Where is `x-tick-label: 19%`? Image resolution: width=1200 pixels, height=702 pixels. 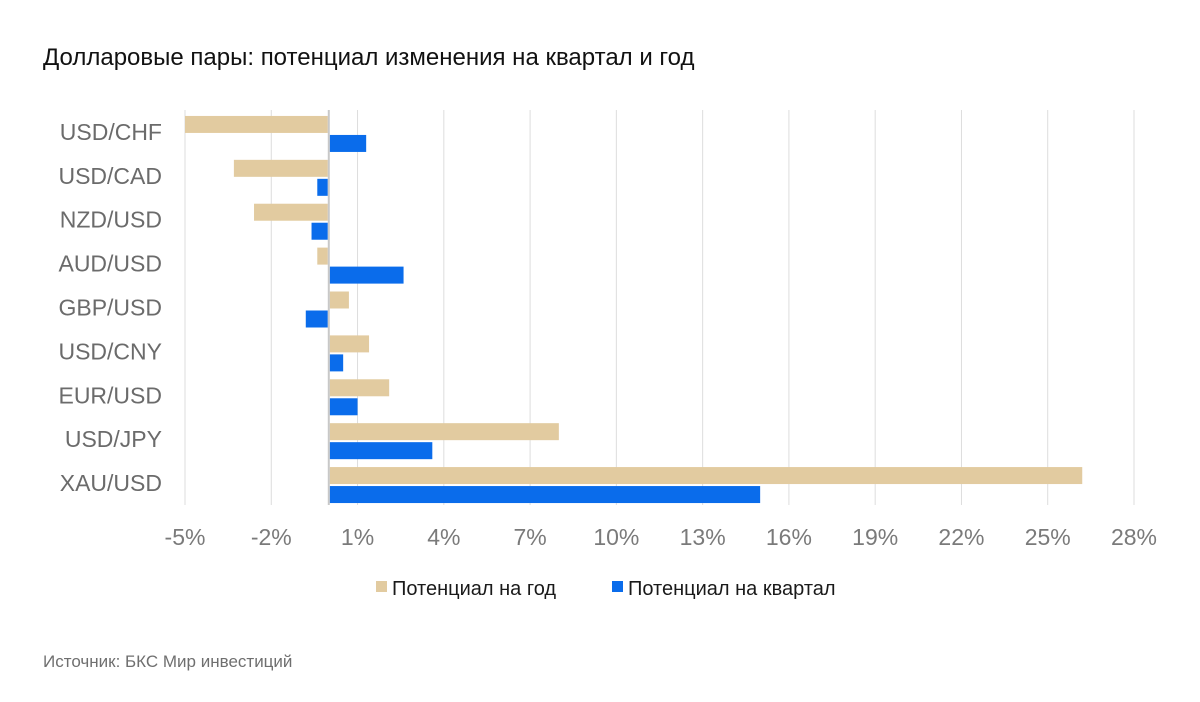 x-tick-label: 19% is located at coordinates (875, 537).